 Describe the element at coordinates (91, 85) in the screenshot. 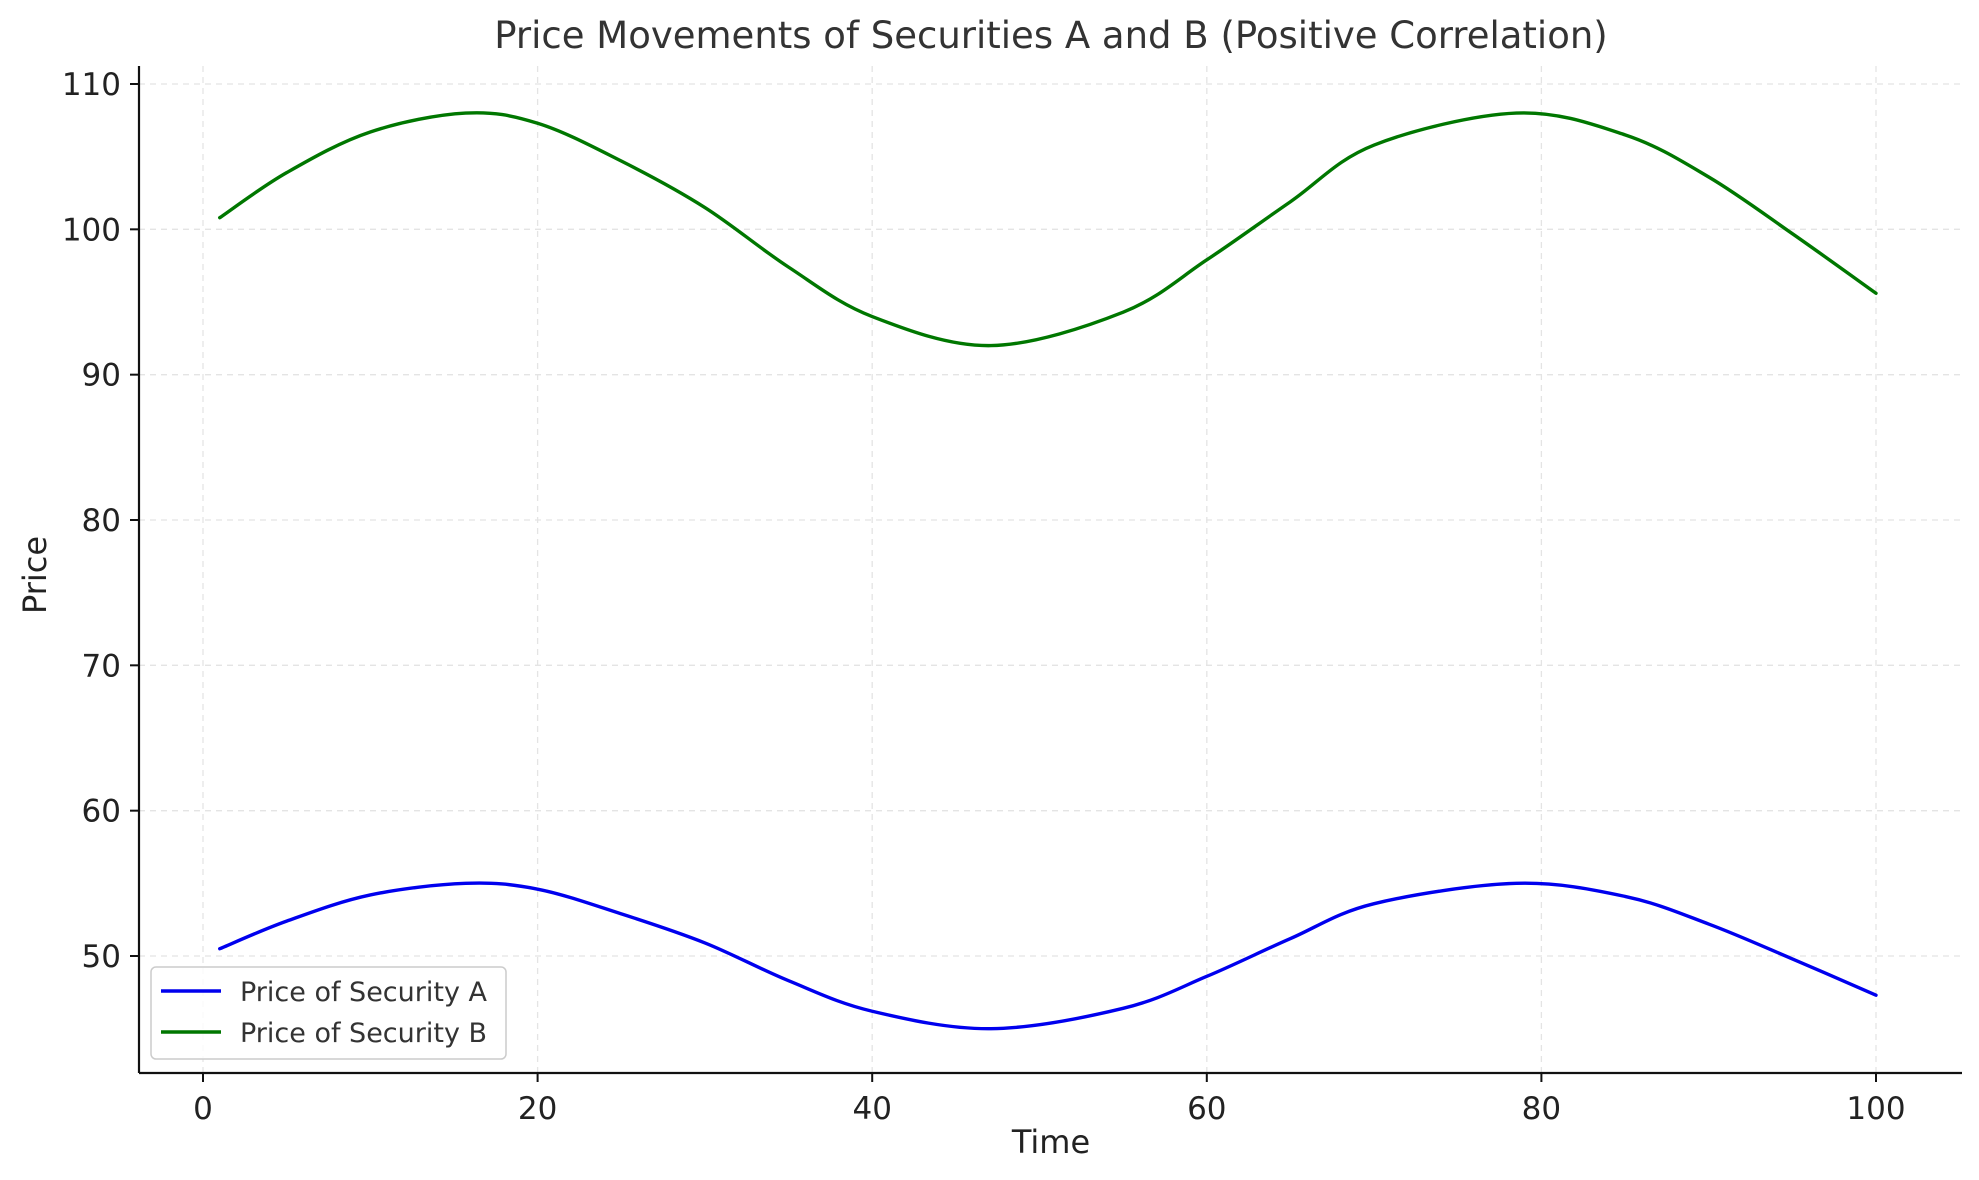

I see `y-tick-label: 110` at that location.